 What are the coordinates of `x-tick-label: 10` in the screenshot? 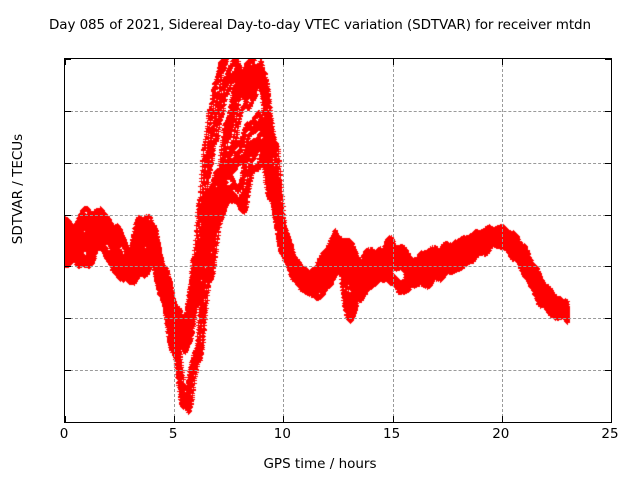 It's located at (282, 434).